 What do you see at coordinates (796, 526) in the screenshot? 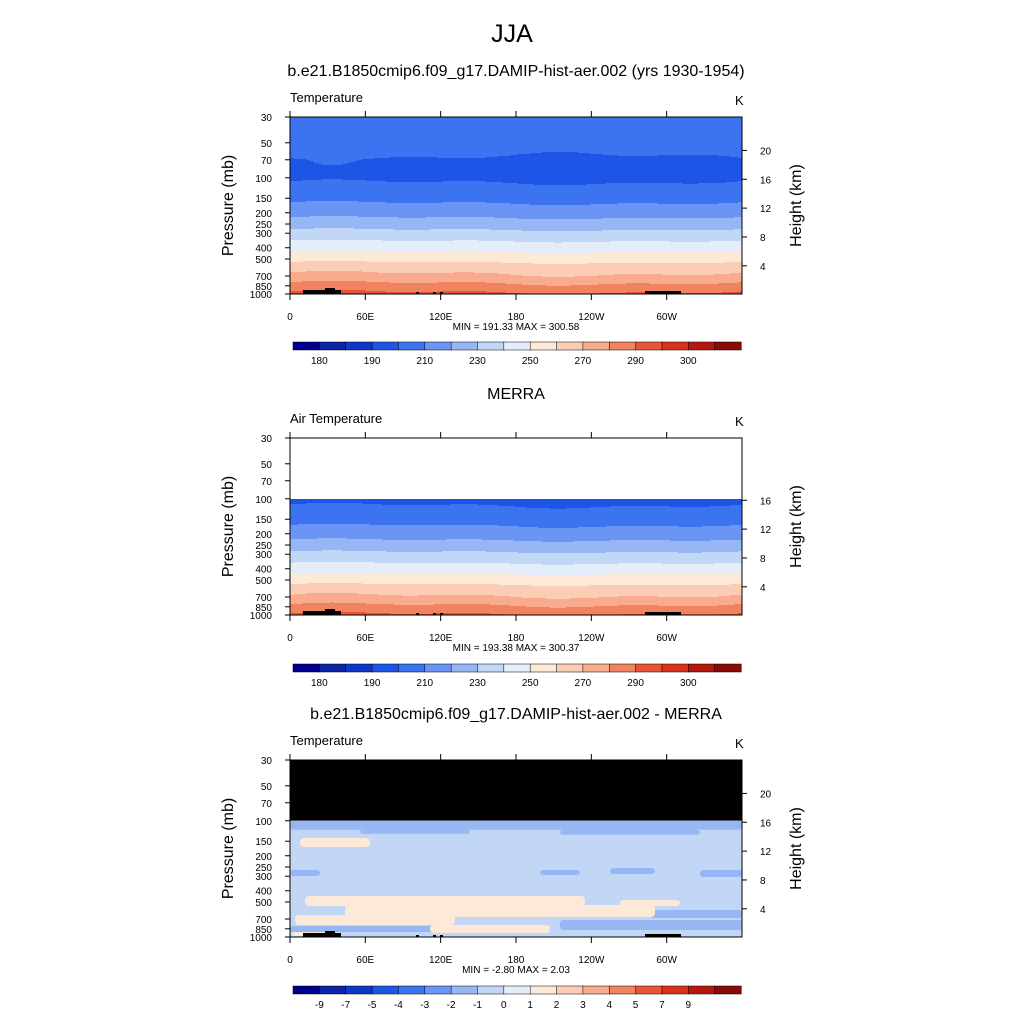
I see `y2-axis-title: Height (km)` at bounding box center [796, 526].